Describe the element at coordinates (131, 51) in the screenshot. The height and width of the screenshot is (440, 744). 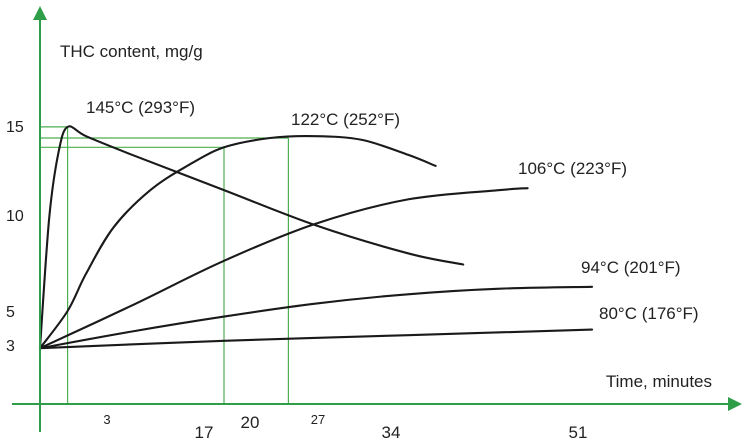
I see `y-axis-label: THC content, mg/g` at that location.